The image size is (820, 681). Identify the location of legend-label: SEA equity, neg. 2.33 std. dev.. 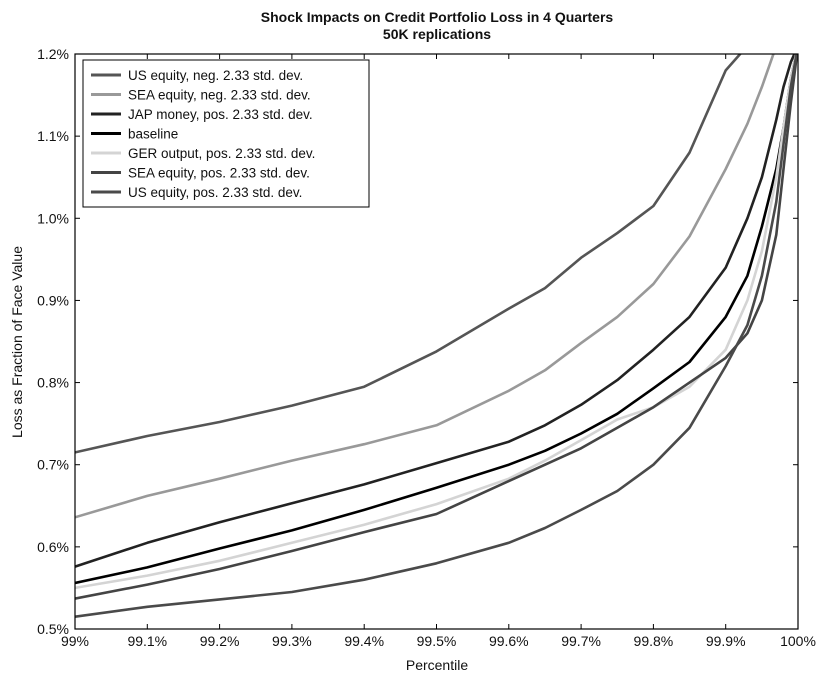
(219, 95).